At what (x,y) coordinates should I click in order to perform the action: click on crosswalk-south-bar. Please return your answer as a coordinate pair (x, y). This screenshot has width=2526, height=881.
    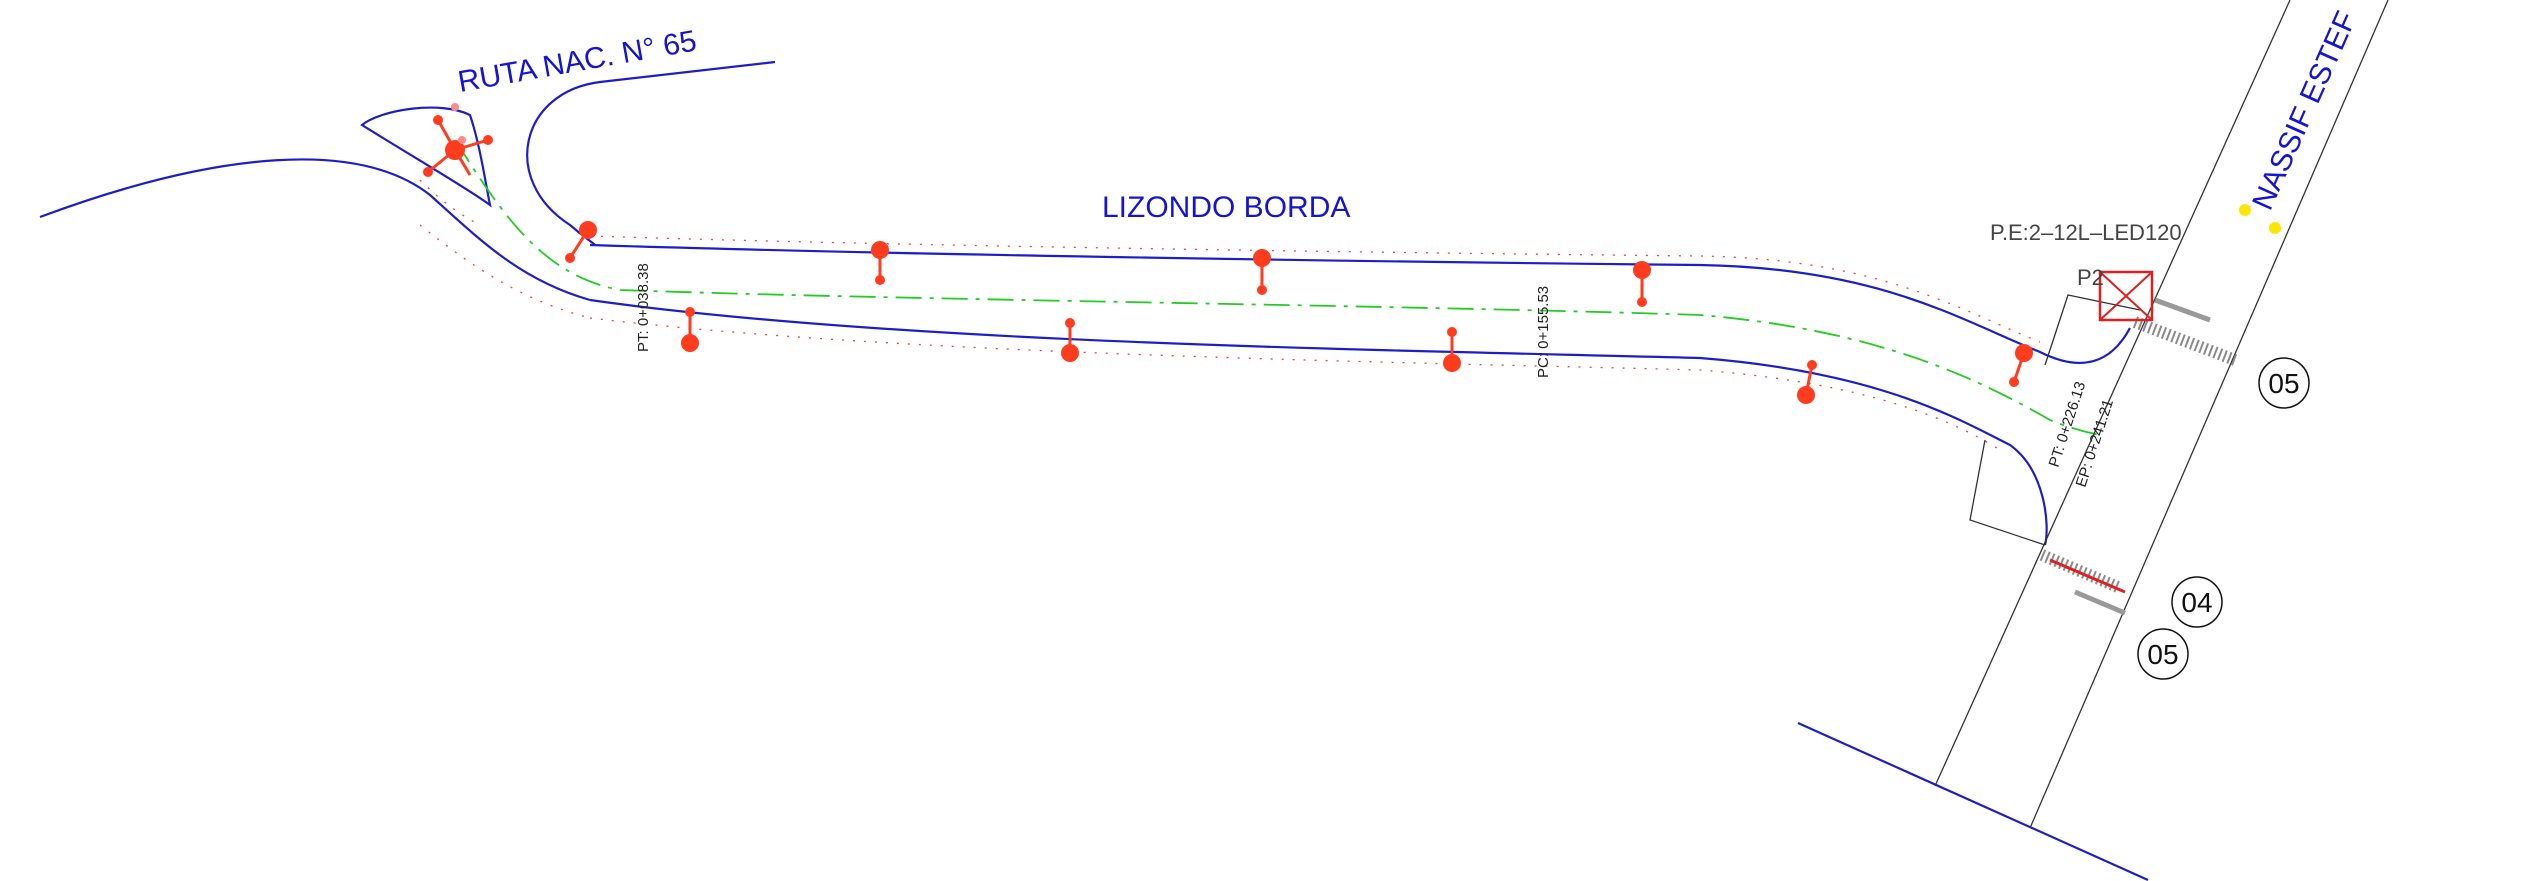
    Looking at the image, I should click on (2100, 602).